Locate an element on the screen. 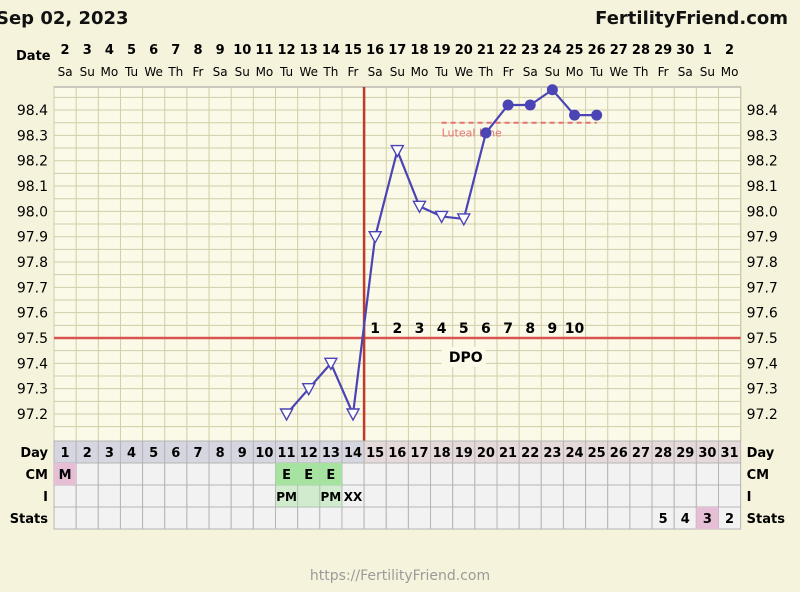 The image size is (800, 592). date-number: 30 is located at coordinates (685, 50).